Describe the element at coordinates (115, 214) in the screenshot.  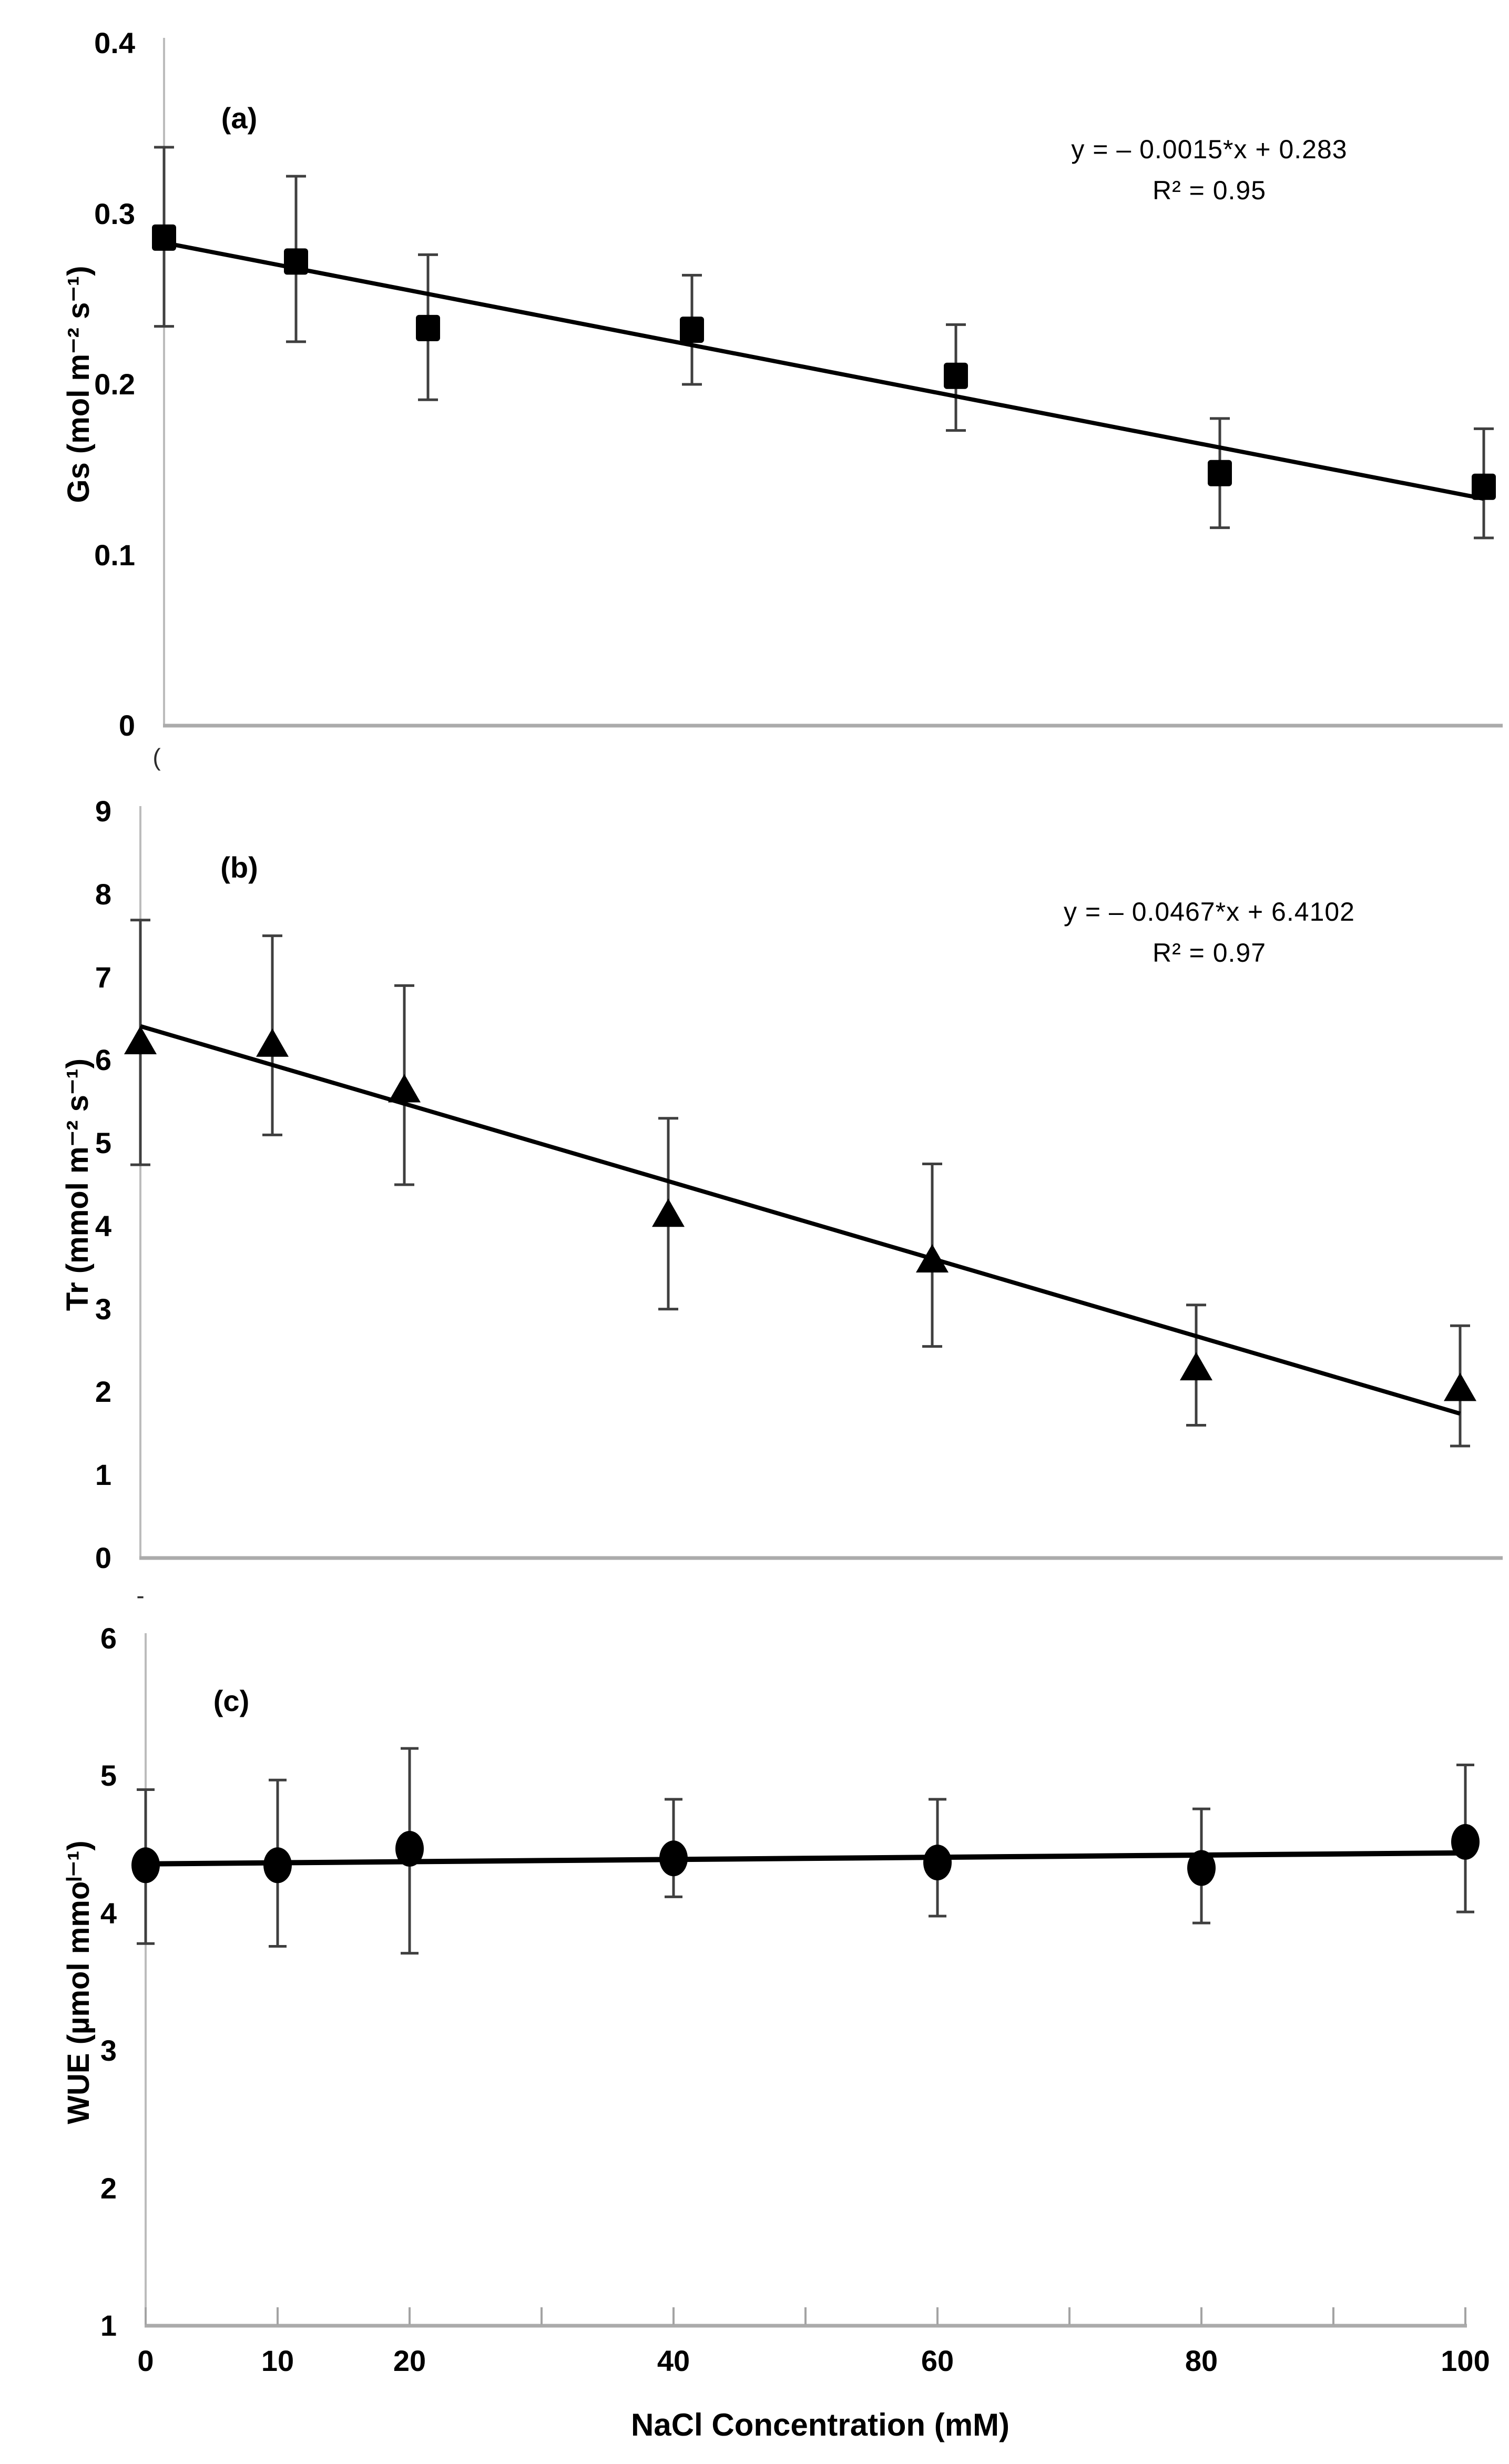
I see `y-tick-label: 0.3` at that location.